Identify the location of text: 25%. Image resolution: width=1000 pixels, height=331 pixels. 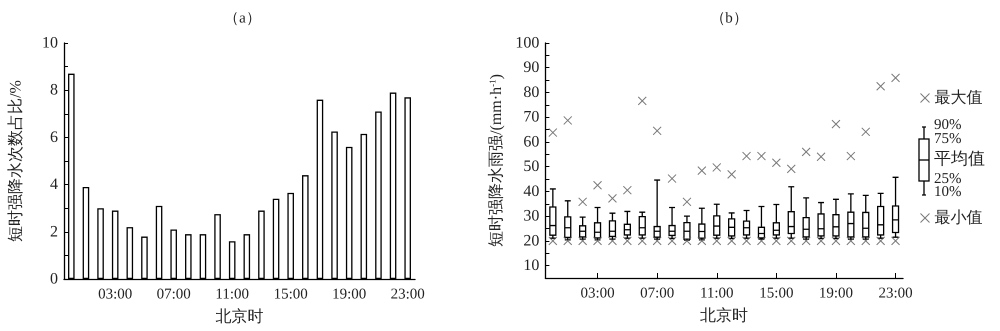
(948, 179).